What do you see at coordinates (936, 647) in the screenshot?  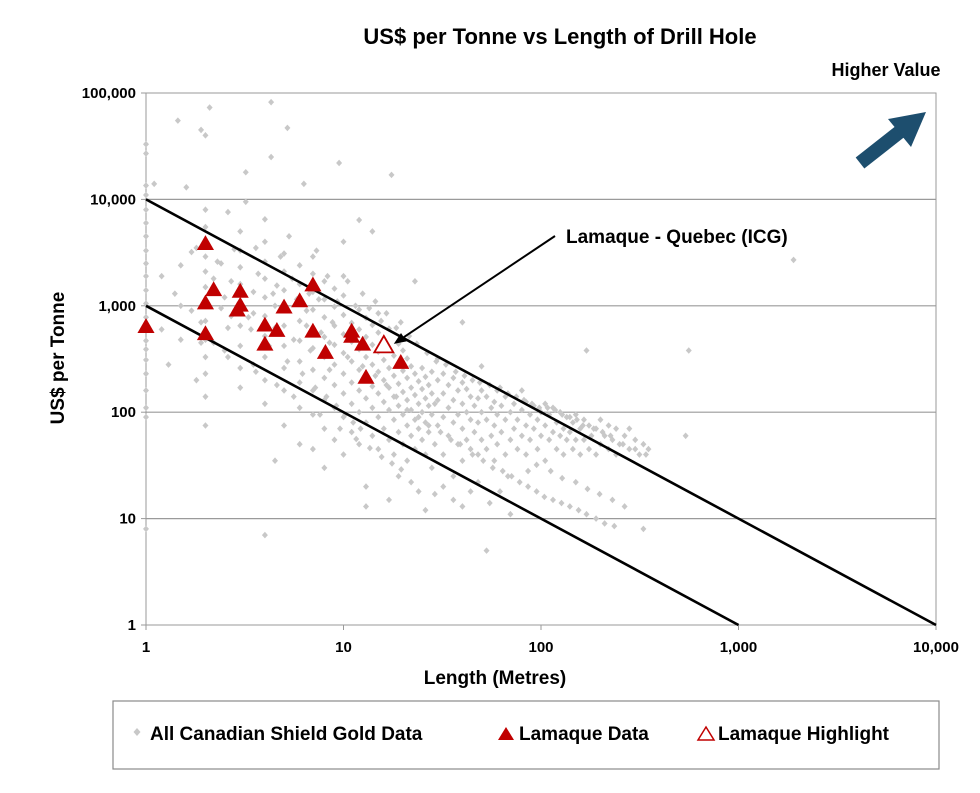 I see `x-tick-label: 10,000` at bounding box center [936, 647].